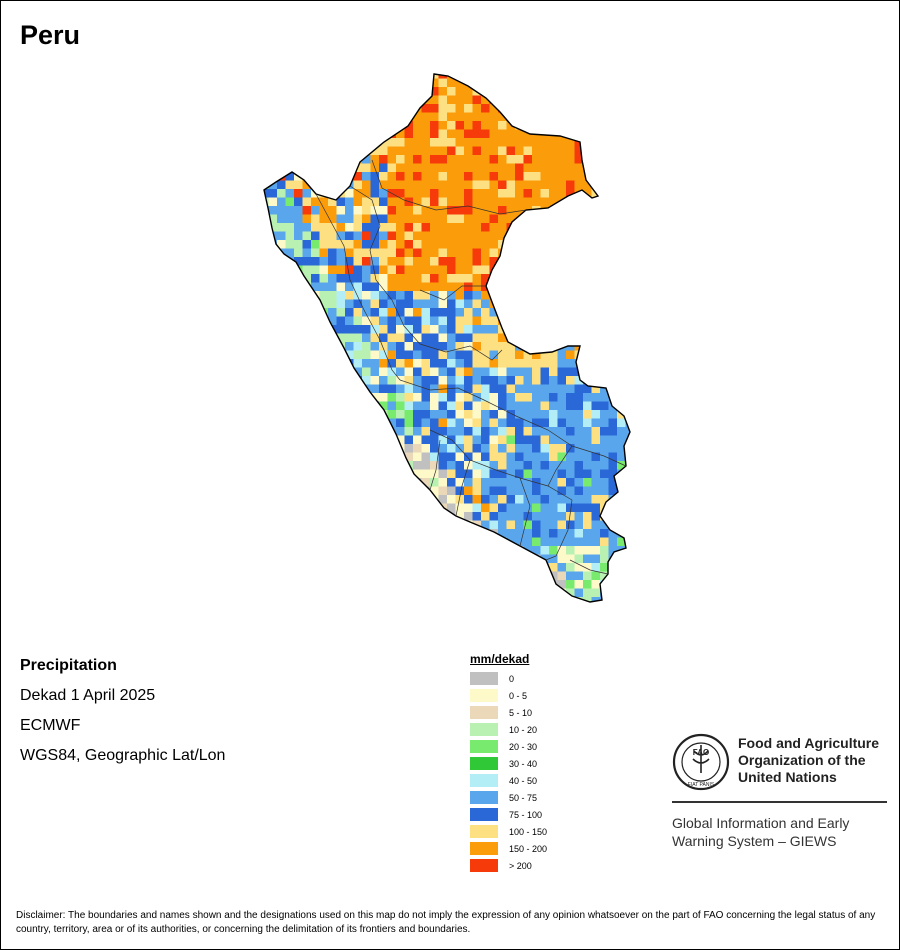  What do you see at coordinates (523, 797) in the screenshot?
I see `legend-label: 50 - 75` at bounding box center [523, 797].